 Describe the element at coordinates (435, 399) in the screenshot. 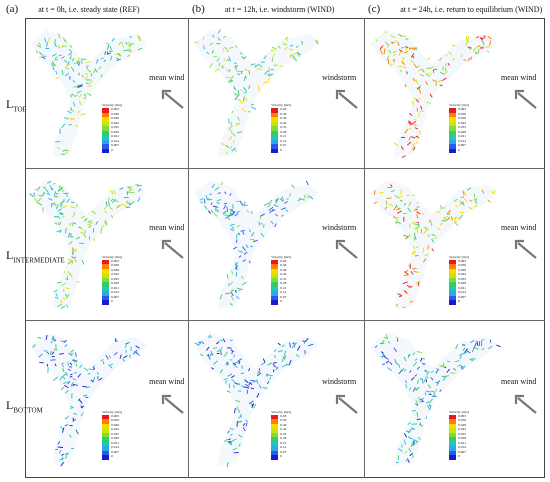

I see `velocity-field-map` at that location.